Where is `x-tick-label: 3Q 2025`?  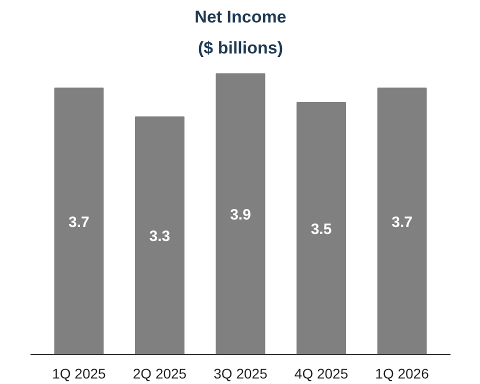 x-tick-label: 3Q 2025 is located at coordinates (241, 374).